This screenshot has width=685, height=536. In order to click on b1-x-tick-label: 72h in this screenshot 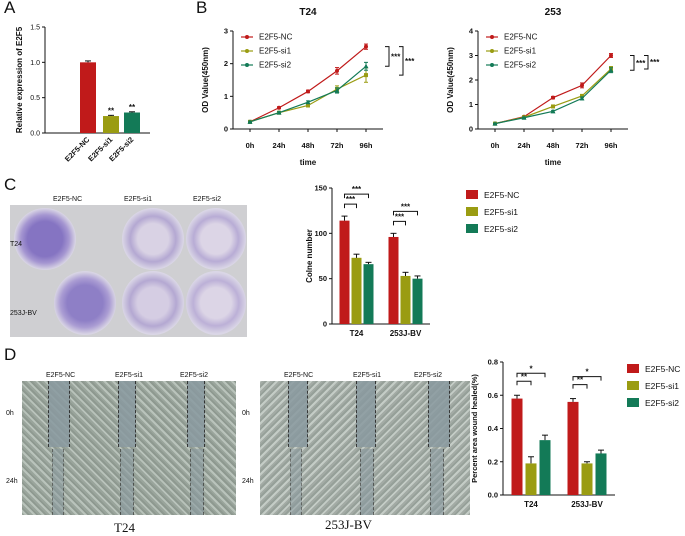, I will do `click(337, 145)`.